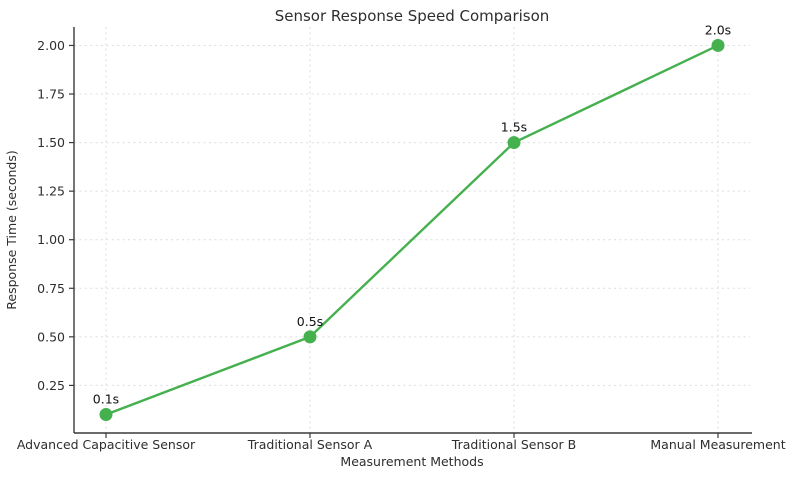  I want to click on y-axis-title: Response Time (seconds), so click(11, 229).